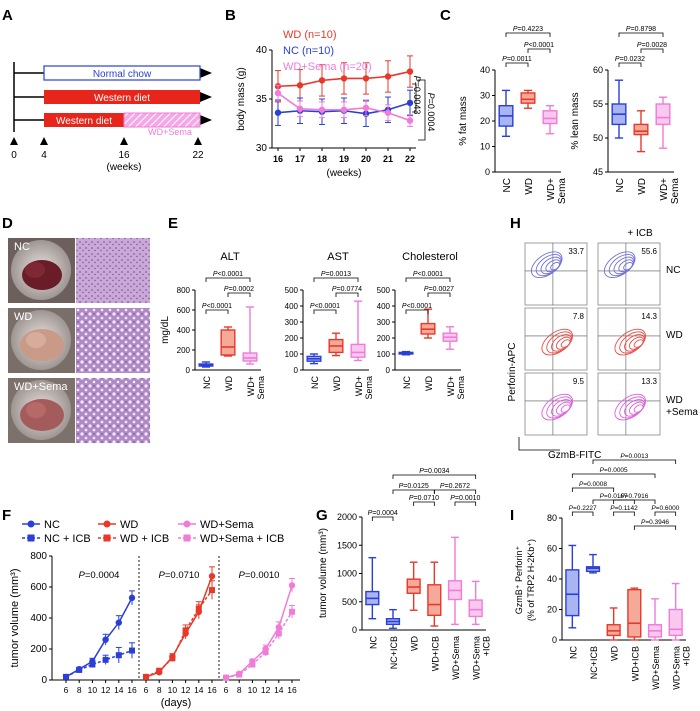  Describe the element at coordinates (41, 387) in the screenshot. I see `photo-label-wd-sema: WD+Sema` at that location.